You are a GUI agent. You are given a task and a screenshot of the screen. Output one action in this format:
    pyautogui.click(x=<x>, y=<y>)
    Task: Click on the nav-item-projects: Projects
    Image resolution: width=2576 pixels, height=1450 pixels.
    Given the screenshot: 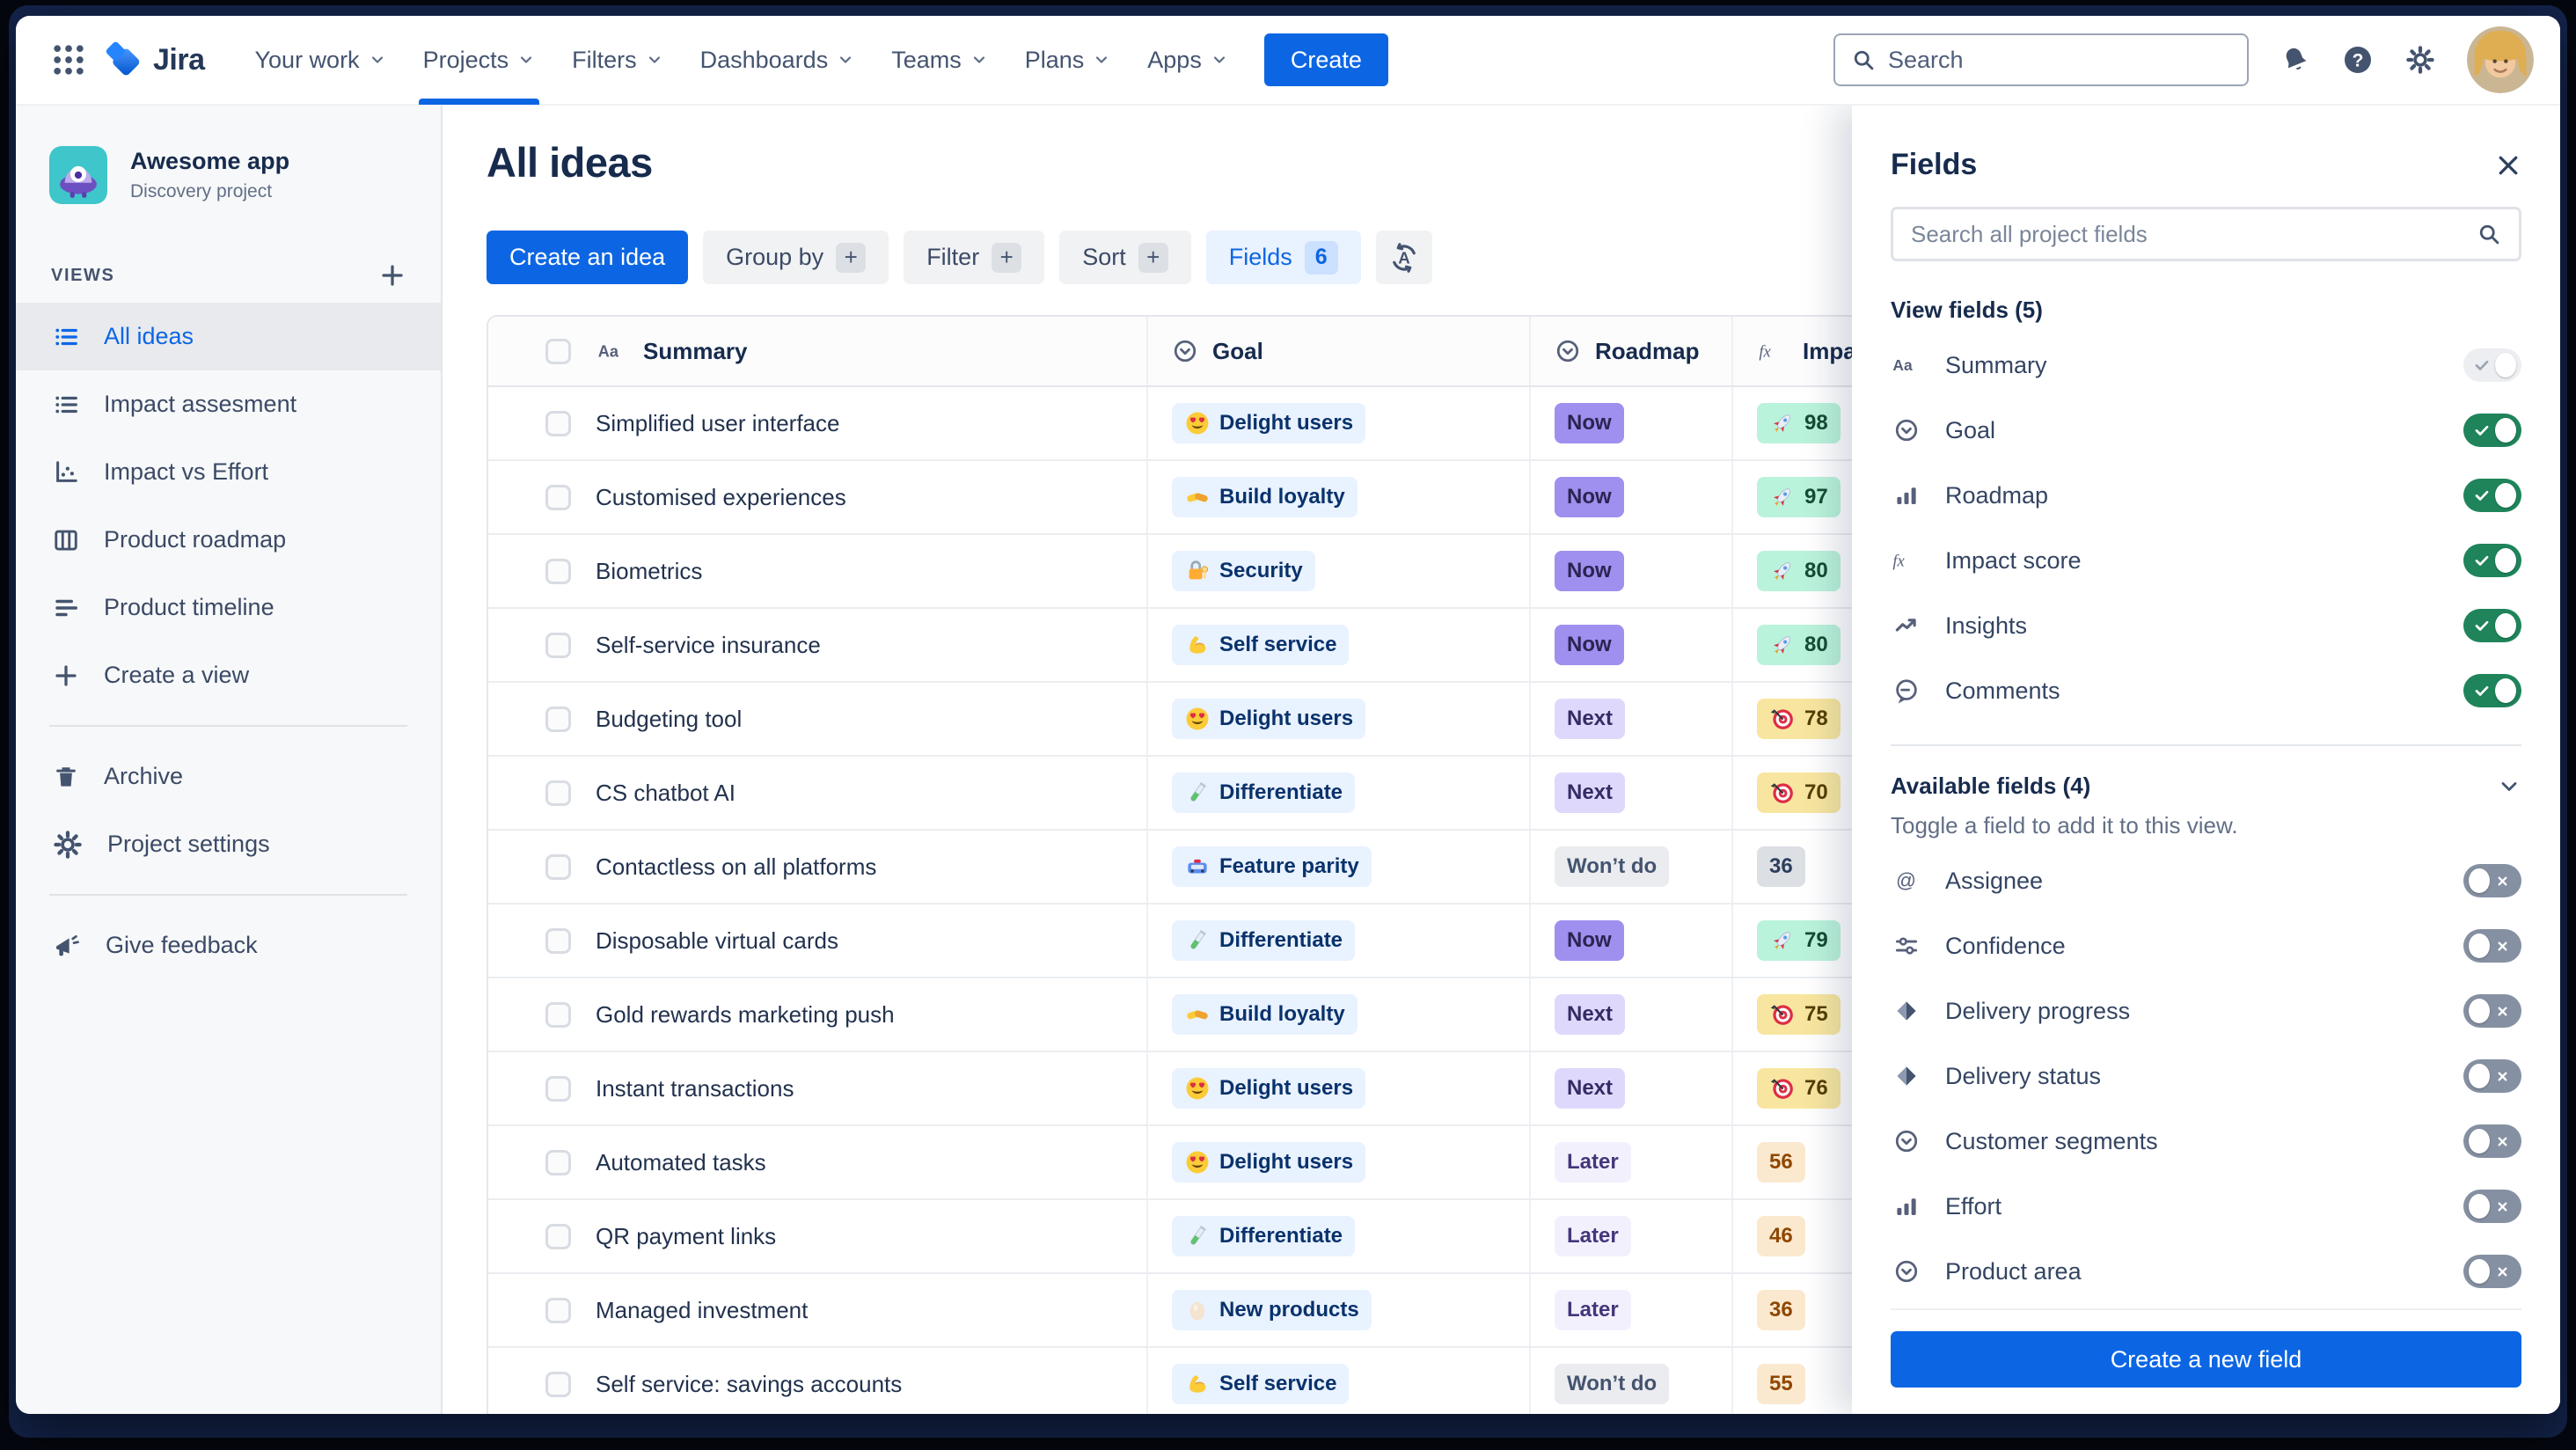 What is the action you would take?
    pyautogui.click(x=479, y=60)
    